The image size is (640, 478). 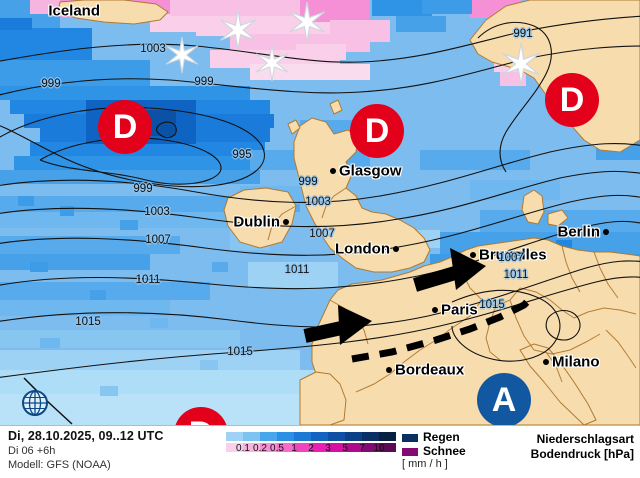 What do you see at coordinates (59, 465) in the screenshot?
I see `model-label: Modell: GFS (NOAA)` at bounding box center [59, 465].